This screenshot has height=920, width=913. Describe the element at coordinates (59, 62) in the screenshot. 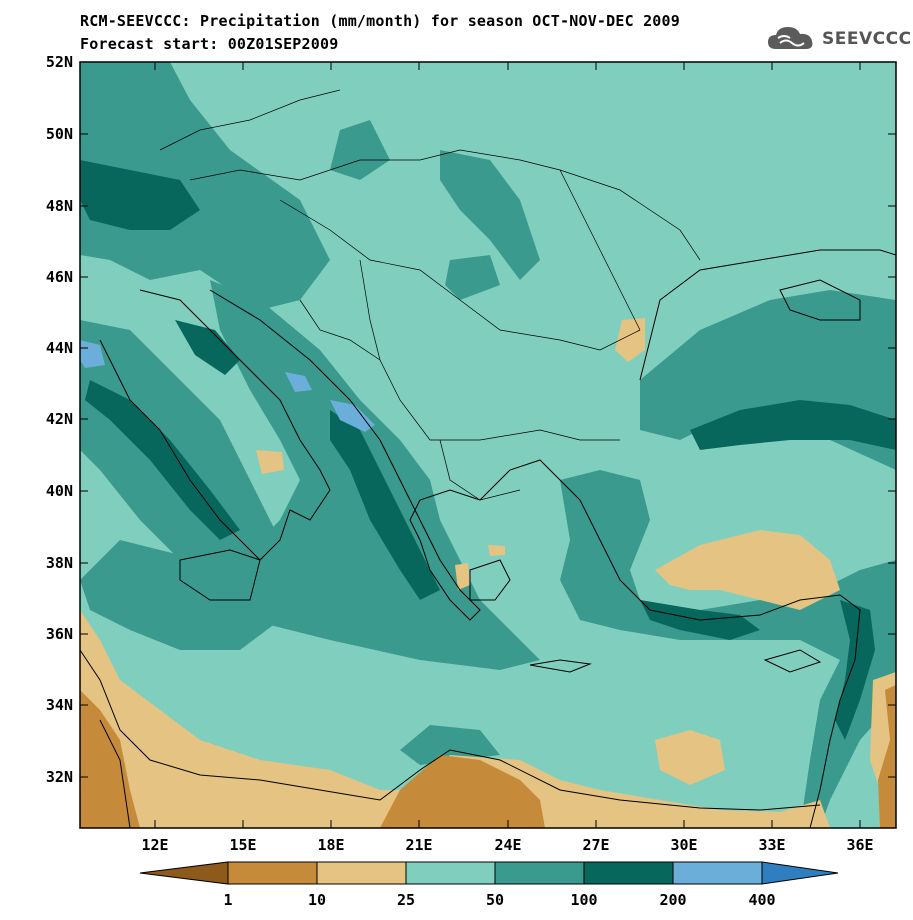

I see `lat-label: 52N` at that location.